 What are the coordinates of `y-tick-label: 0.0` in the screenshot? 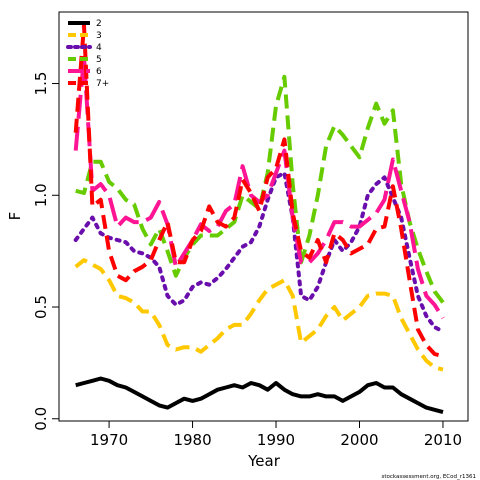 It's located at (41, 419).